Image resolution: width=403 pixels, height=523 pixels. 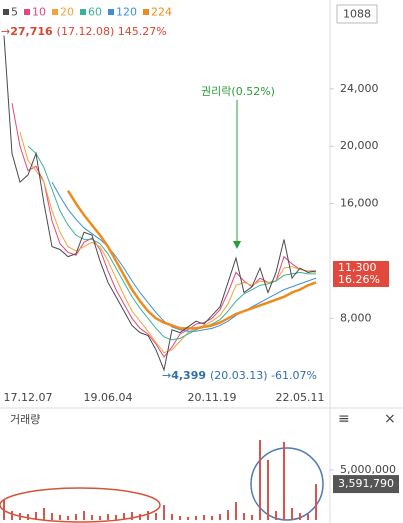 I want to click on high-label: →27,716 (17.12.08) 145.27%, so click(x=84, y=31).